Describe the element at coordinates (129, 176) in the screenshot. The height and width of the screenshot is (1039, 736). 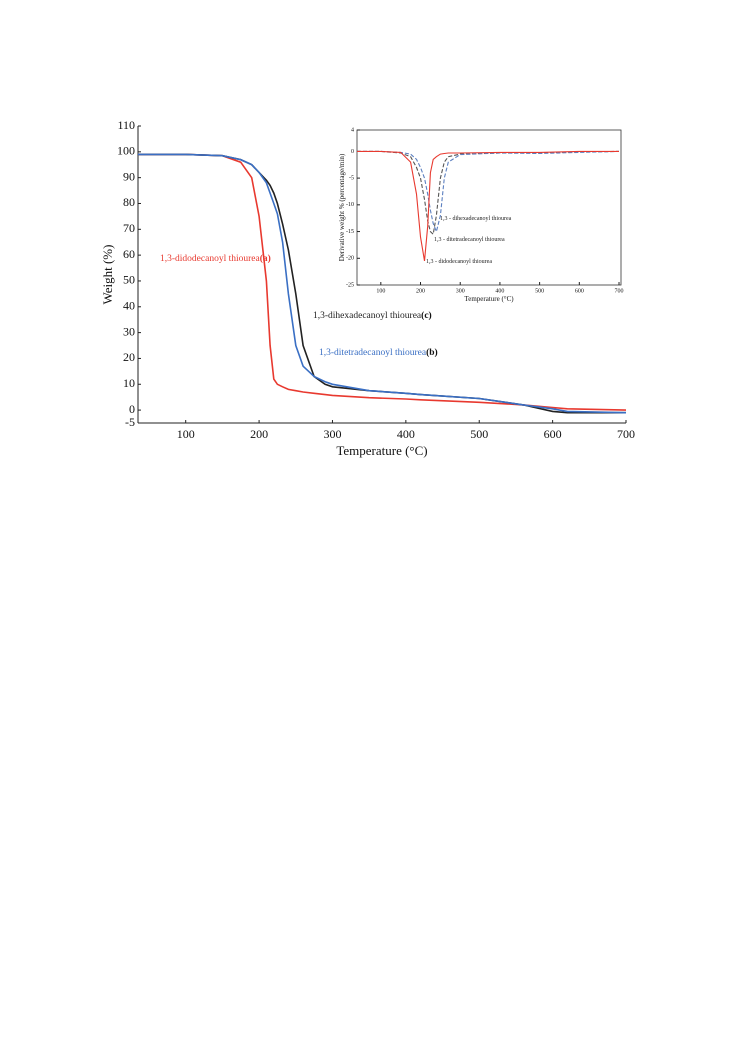
I see `y-tick-label: 90` at that location.